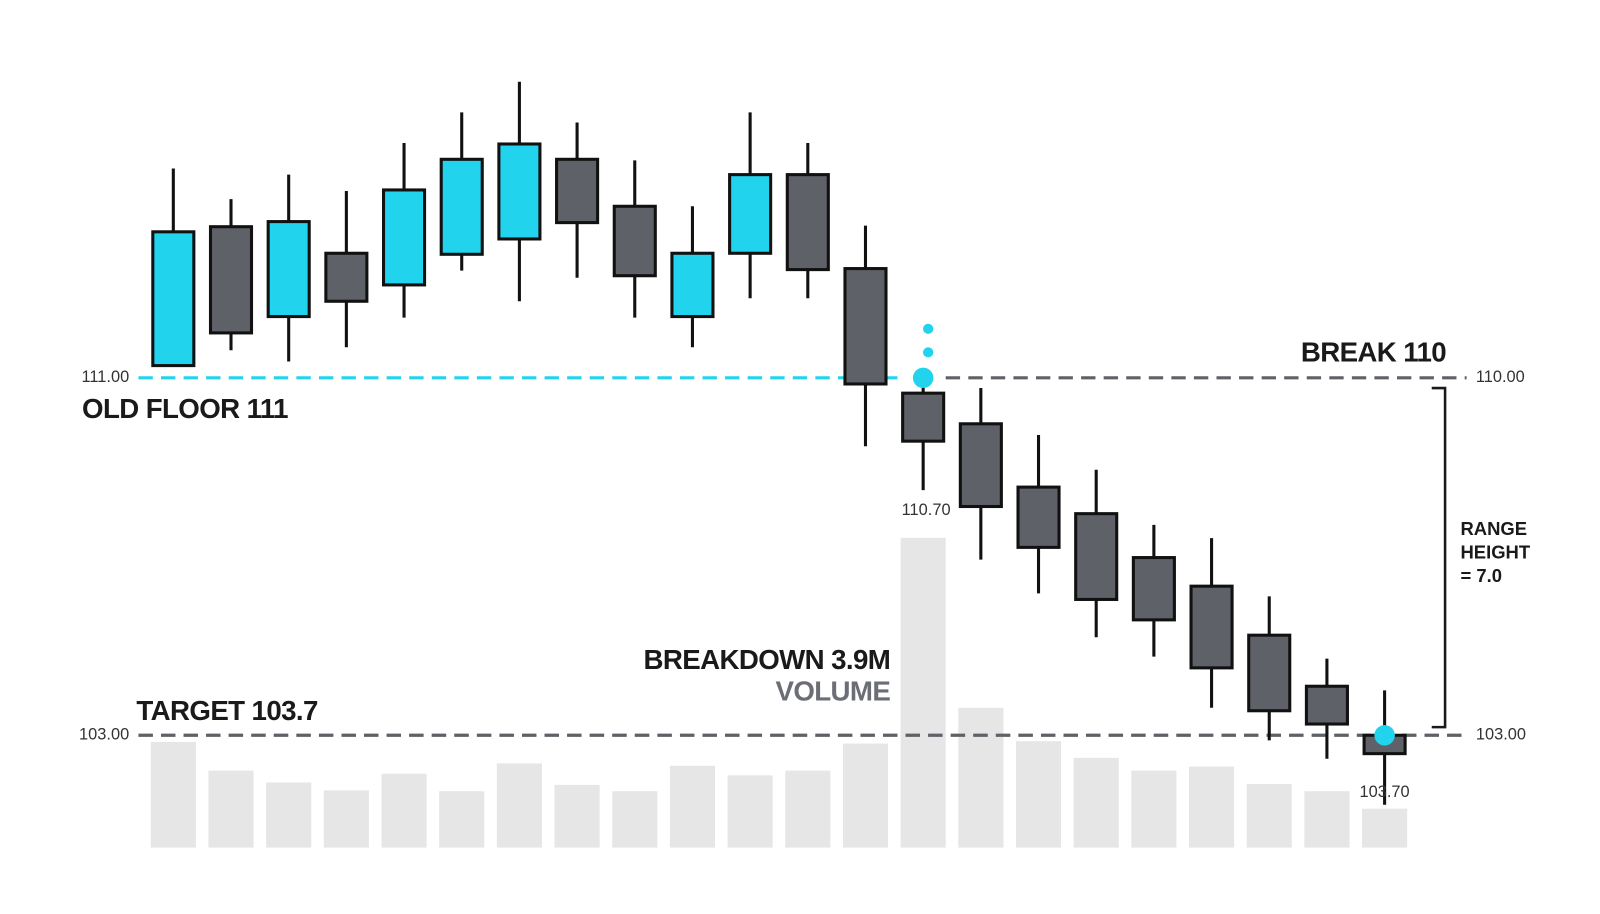 Image resolution: width=1600 pixels, height=914 pixels. I want to click on y-tick-label: 103.00, so click(104, 735).